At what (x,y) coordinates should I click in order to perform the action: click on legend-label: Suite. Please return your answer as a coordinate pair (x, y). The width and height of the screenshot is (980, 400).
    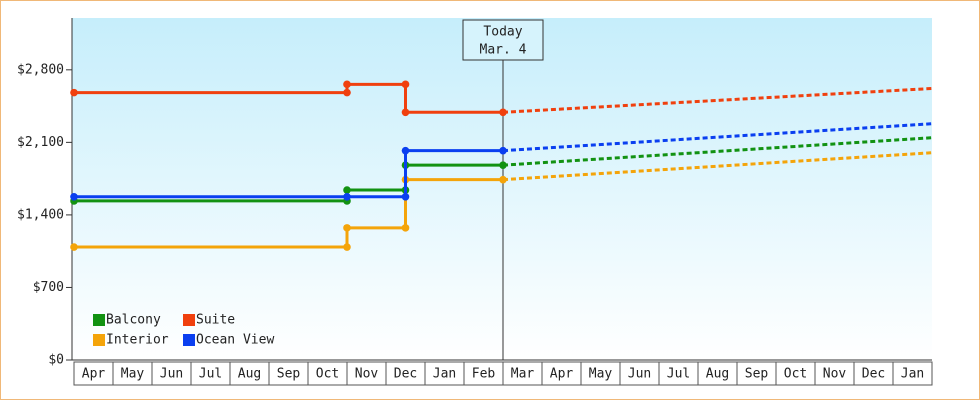
    Looking at the image, I should click on (215, 320).